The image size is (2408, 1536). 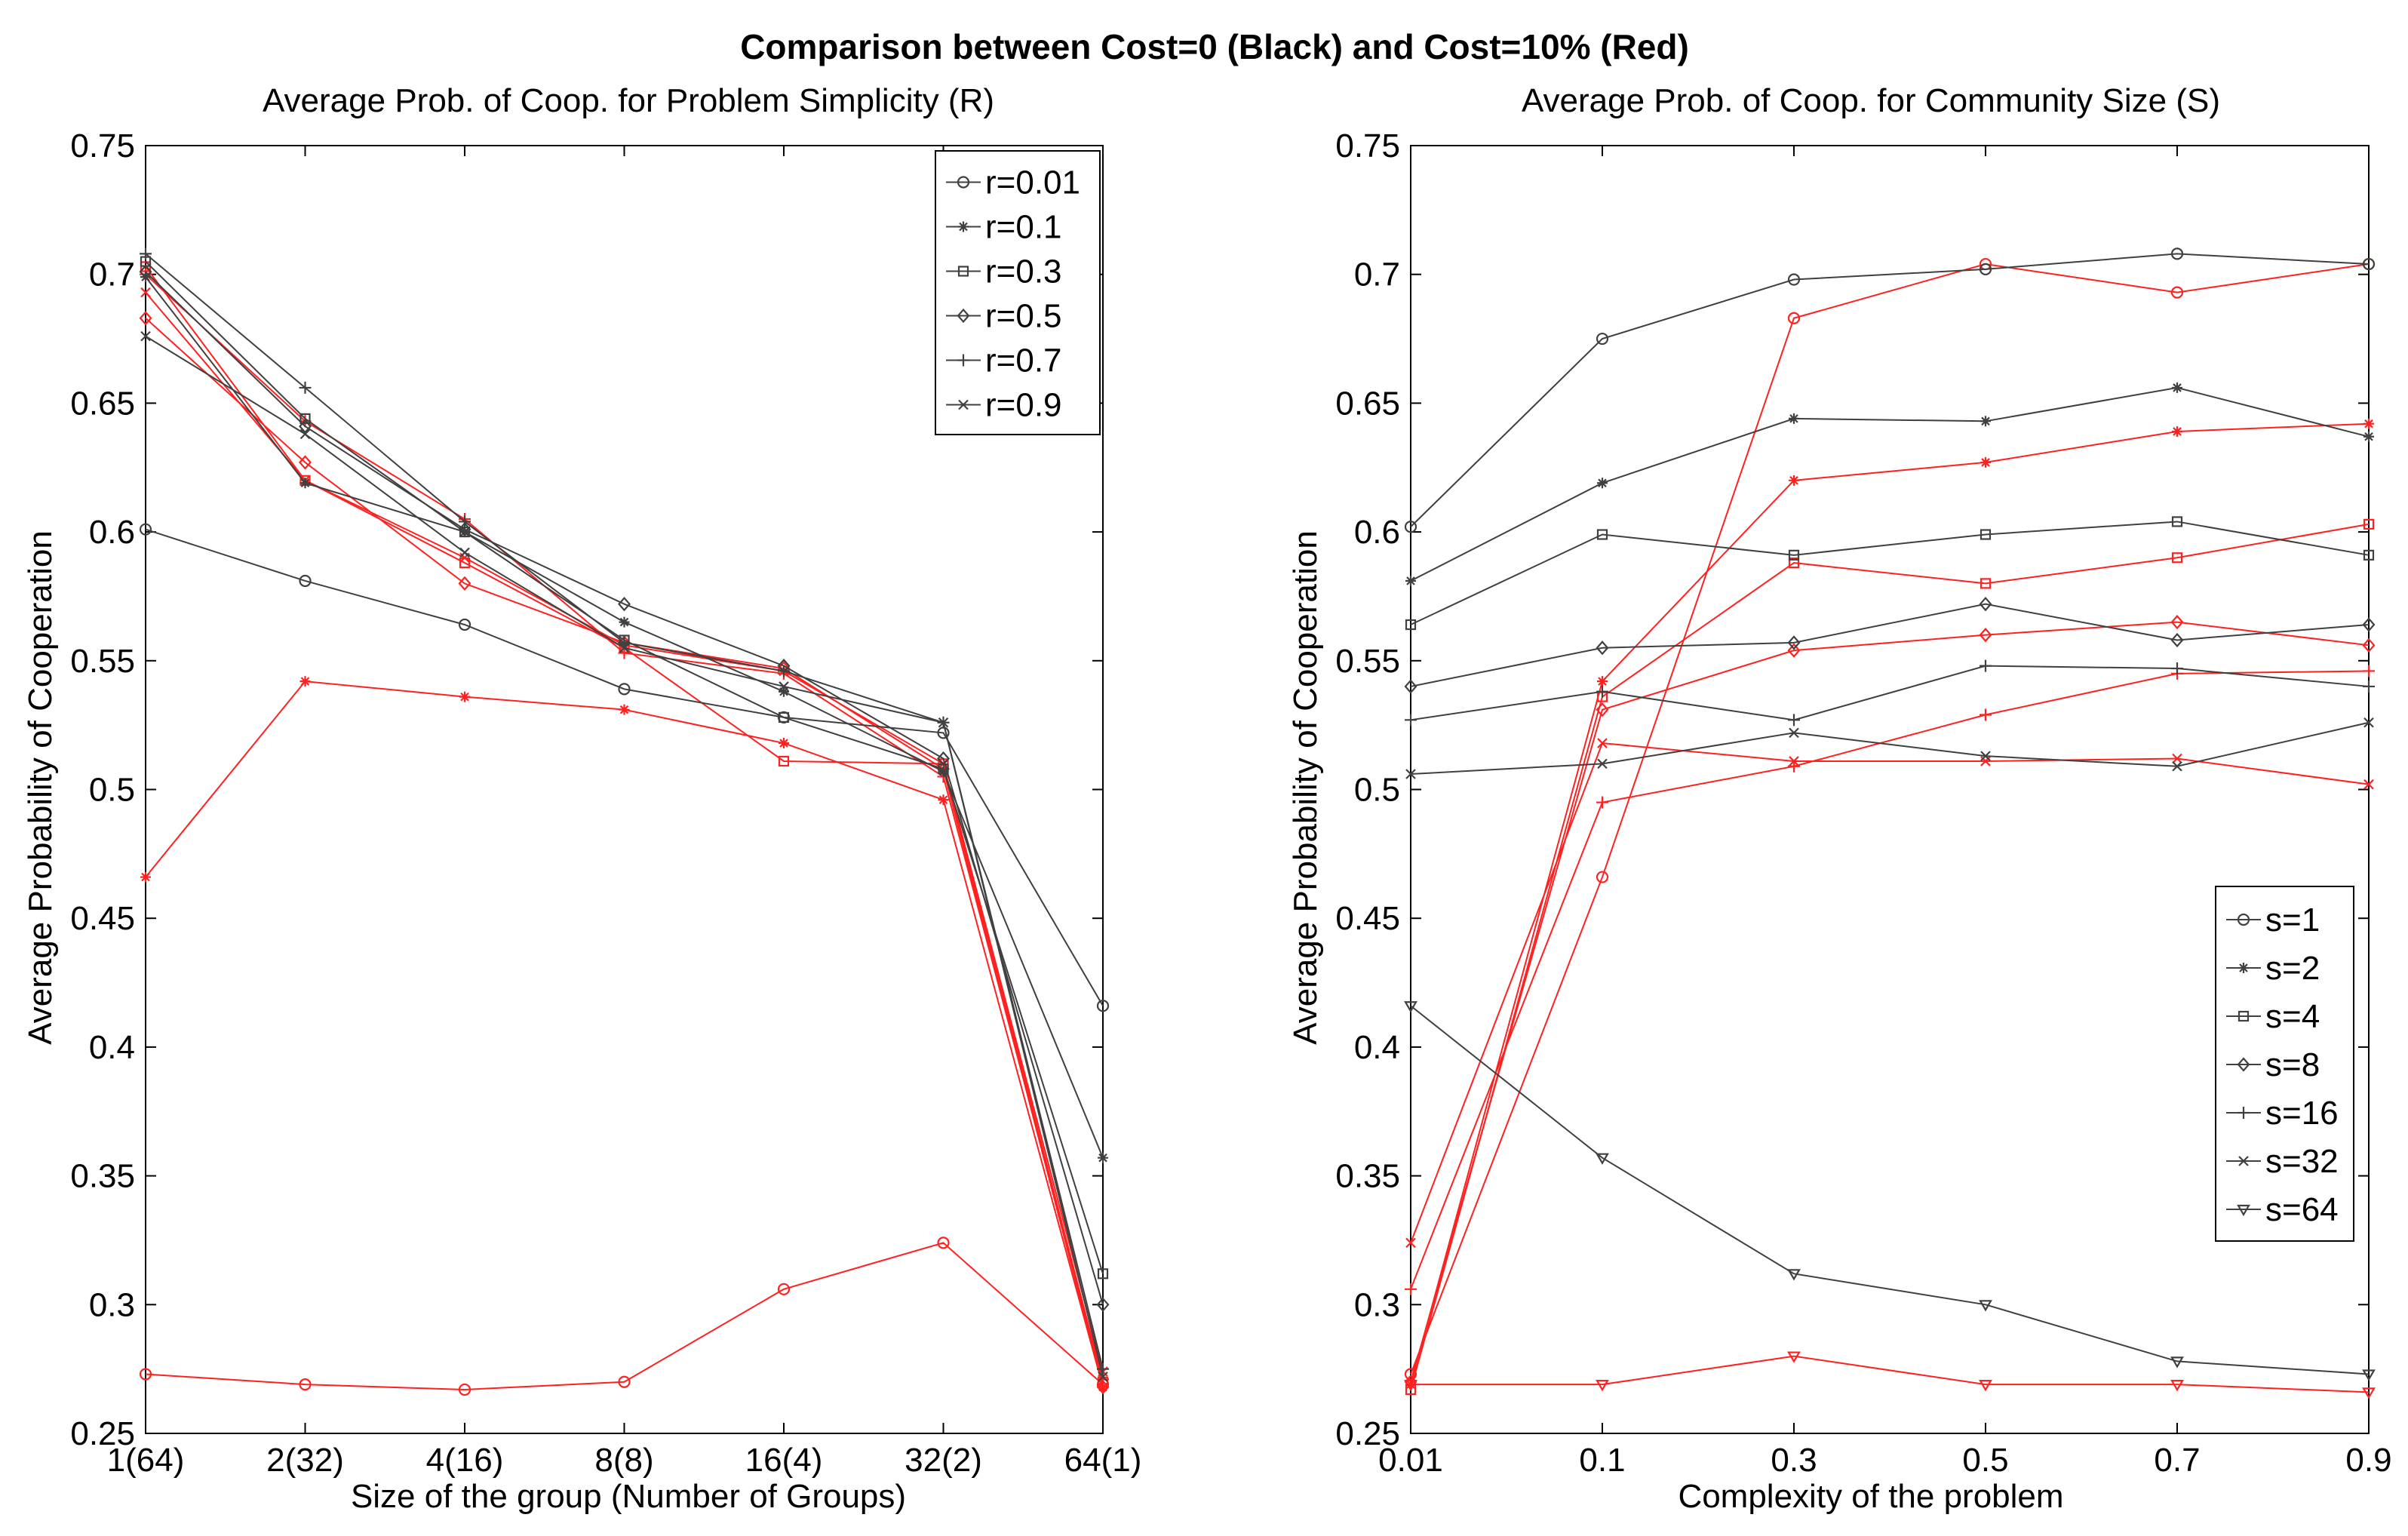 I want to click on left-y-tick-label: 0.7, so click(x=112, y=275).